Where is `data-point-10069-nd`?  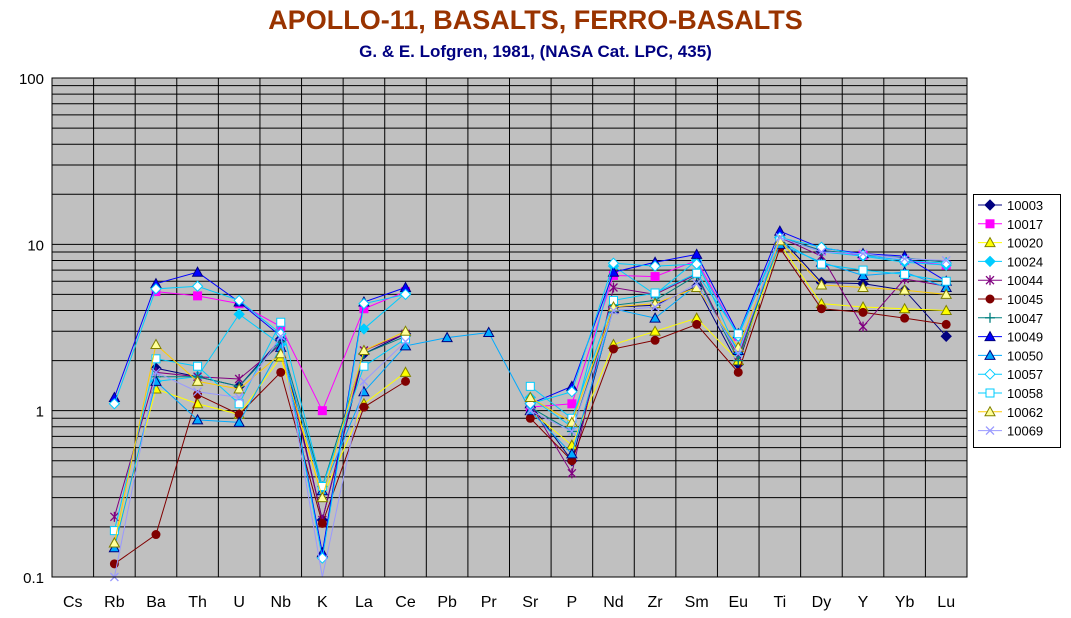 data-point-10069-nd is located at coordinates (613, 310).